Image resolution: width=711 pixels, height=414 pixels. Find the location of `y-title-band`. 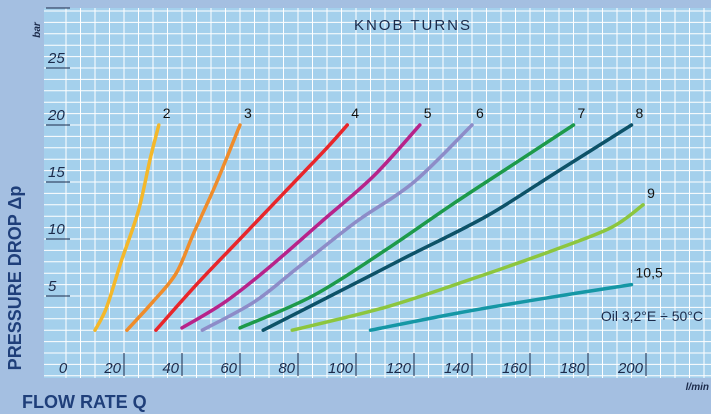

y-title-band is located at coordinates (22, 207).